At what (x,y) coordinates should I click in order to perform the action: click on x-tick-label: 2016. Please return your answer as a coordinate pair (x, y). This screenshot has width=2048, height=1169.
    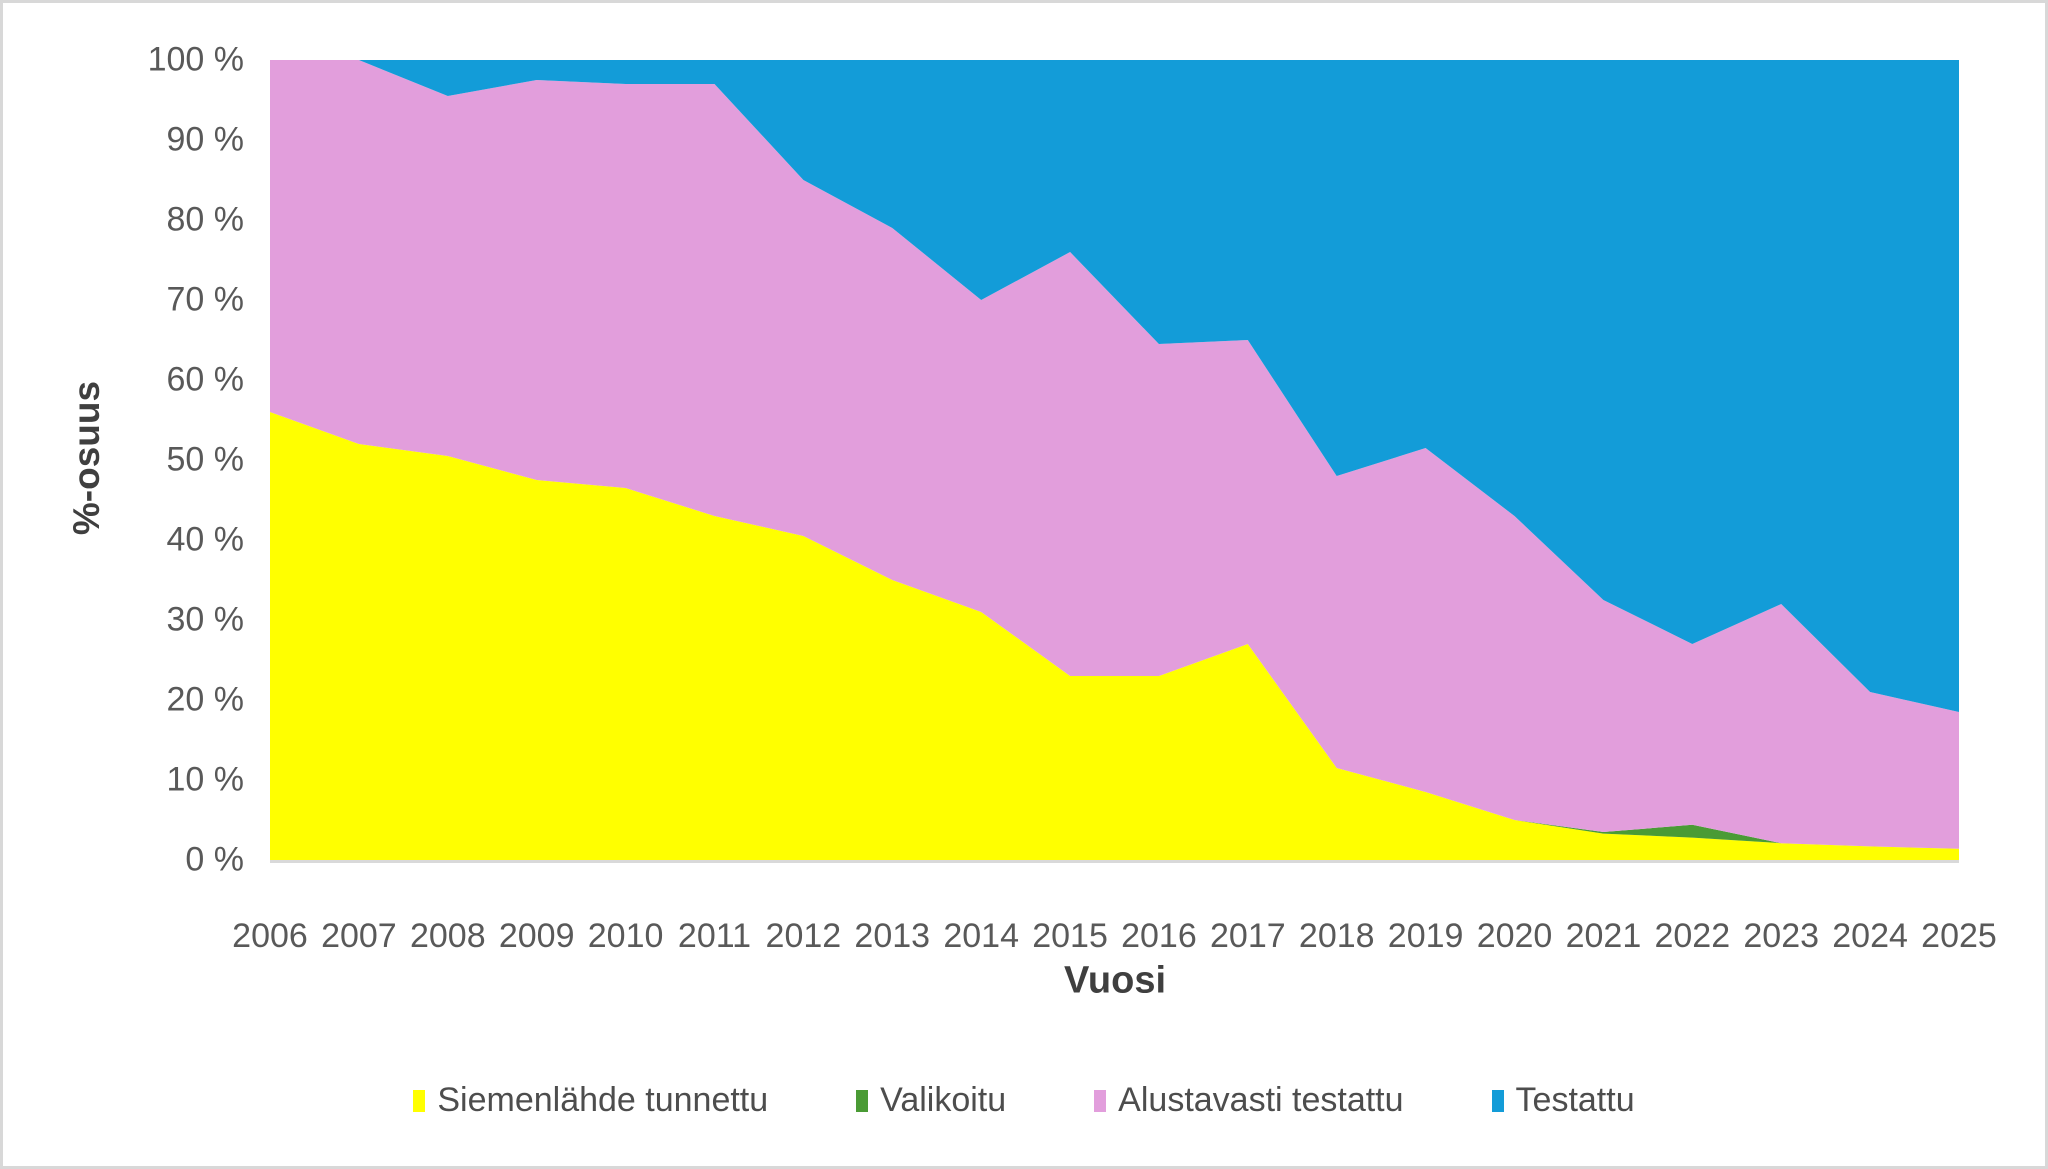
    Looking at the image, I should click on (1159, 936).